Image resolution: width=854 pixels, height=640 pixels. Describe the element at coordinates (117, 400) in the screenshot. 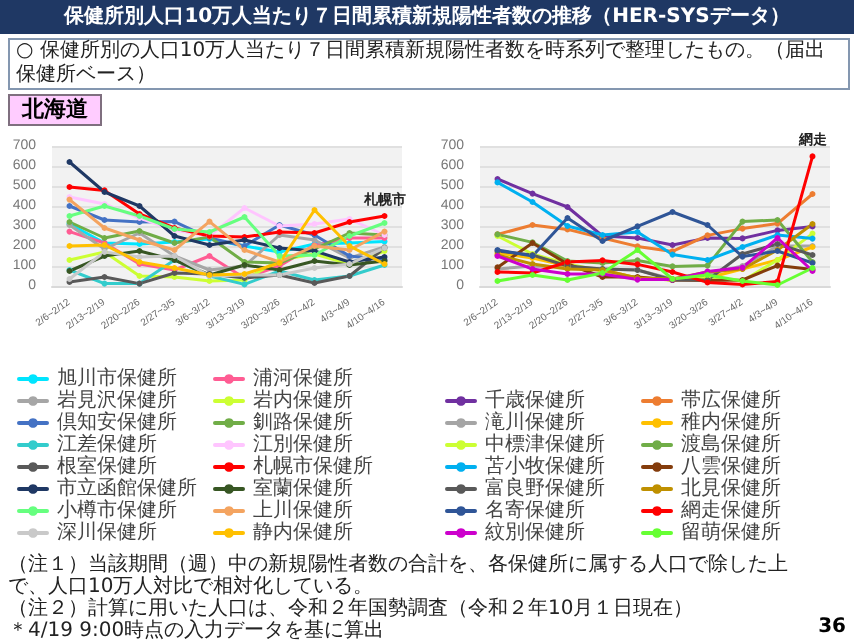

I see `legend-label: 岩見沢保健所` at that location.